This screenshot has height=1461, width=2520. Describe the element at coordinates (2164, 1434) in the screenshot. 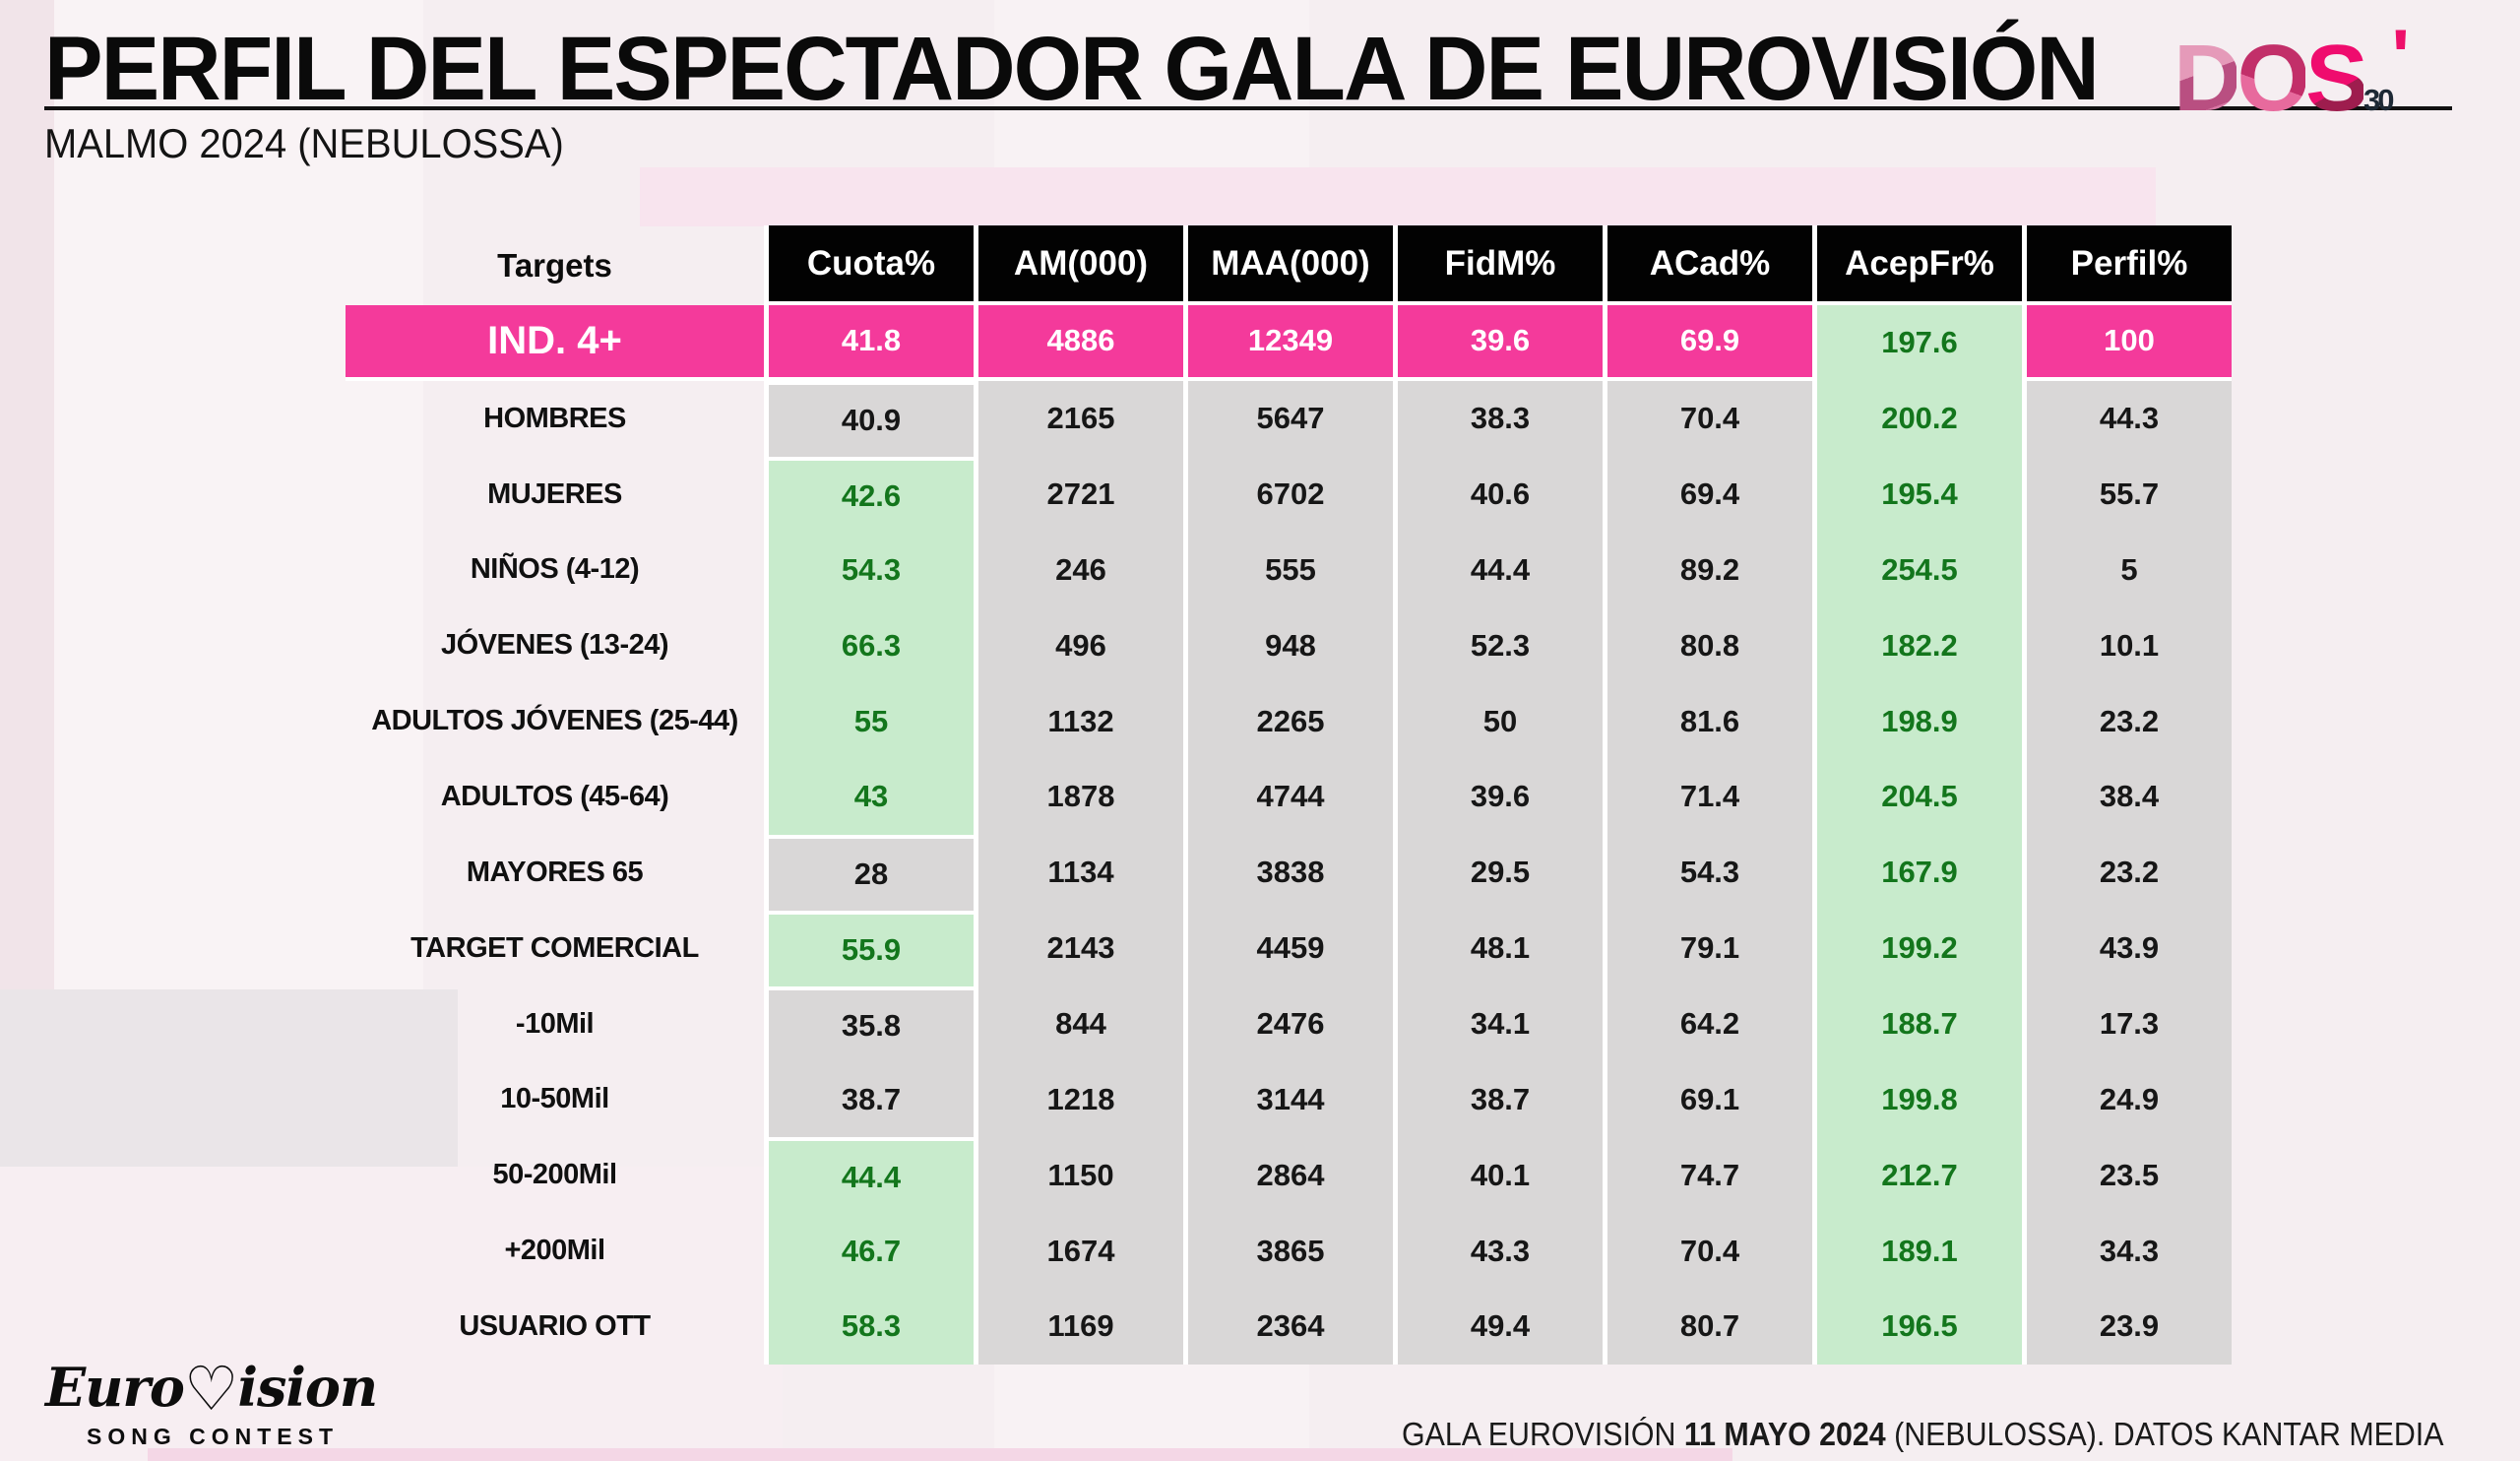

I see `footnote-suffix: (NEBULOSSA). DATOS KANTAR MEDIA` at that location.